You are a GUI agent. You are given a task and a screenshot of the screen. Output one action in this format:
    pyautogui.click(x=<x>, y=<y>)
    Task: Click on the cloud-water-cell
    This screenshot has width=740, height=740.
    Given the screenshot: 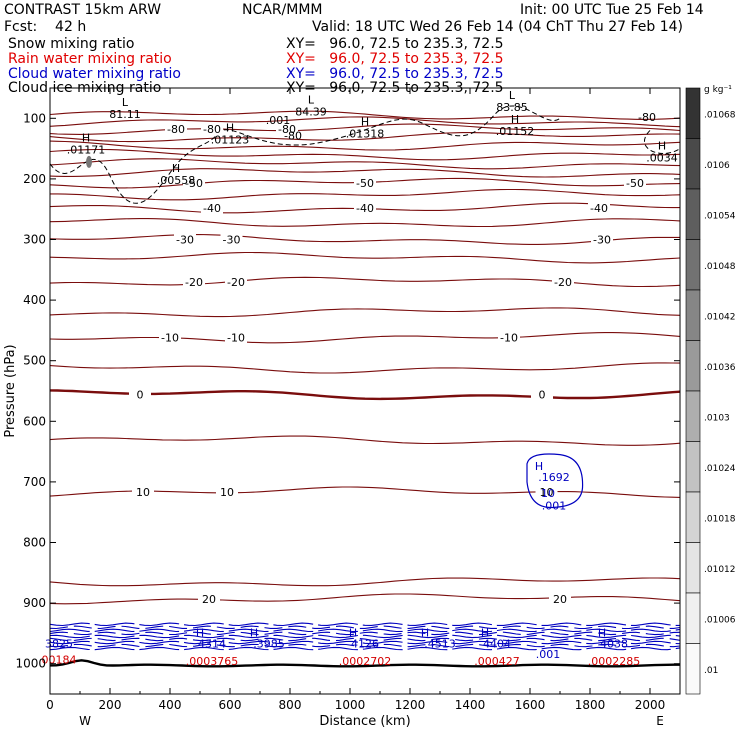 What is the action you would take?
    pyautogui.click(x=555, y=480)
    